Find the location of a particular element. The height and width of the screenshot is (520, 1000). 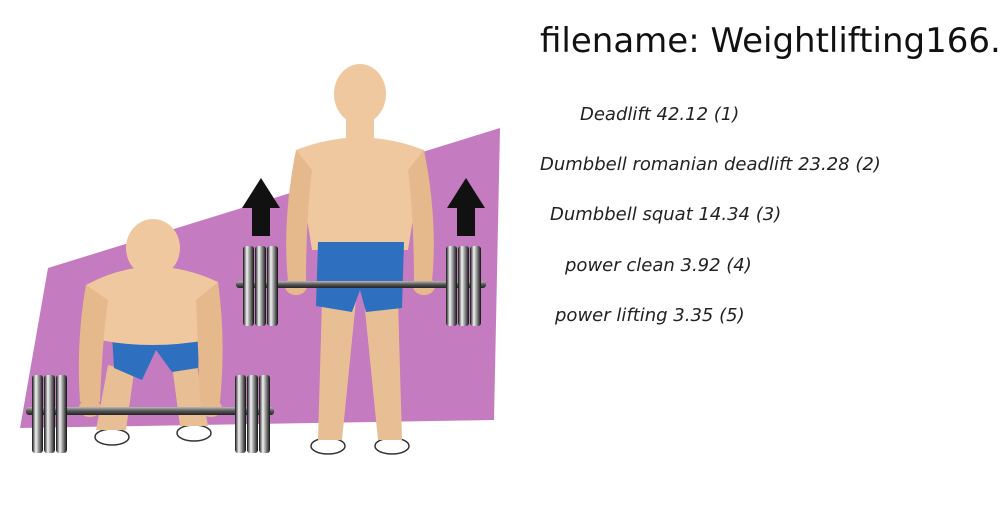

prediction-item: Deadlift 42.12 (1) is located at coordinates (660, 114).